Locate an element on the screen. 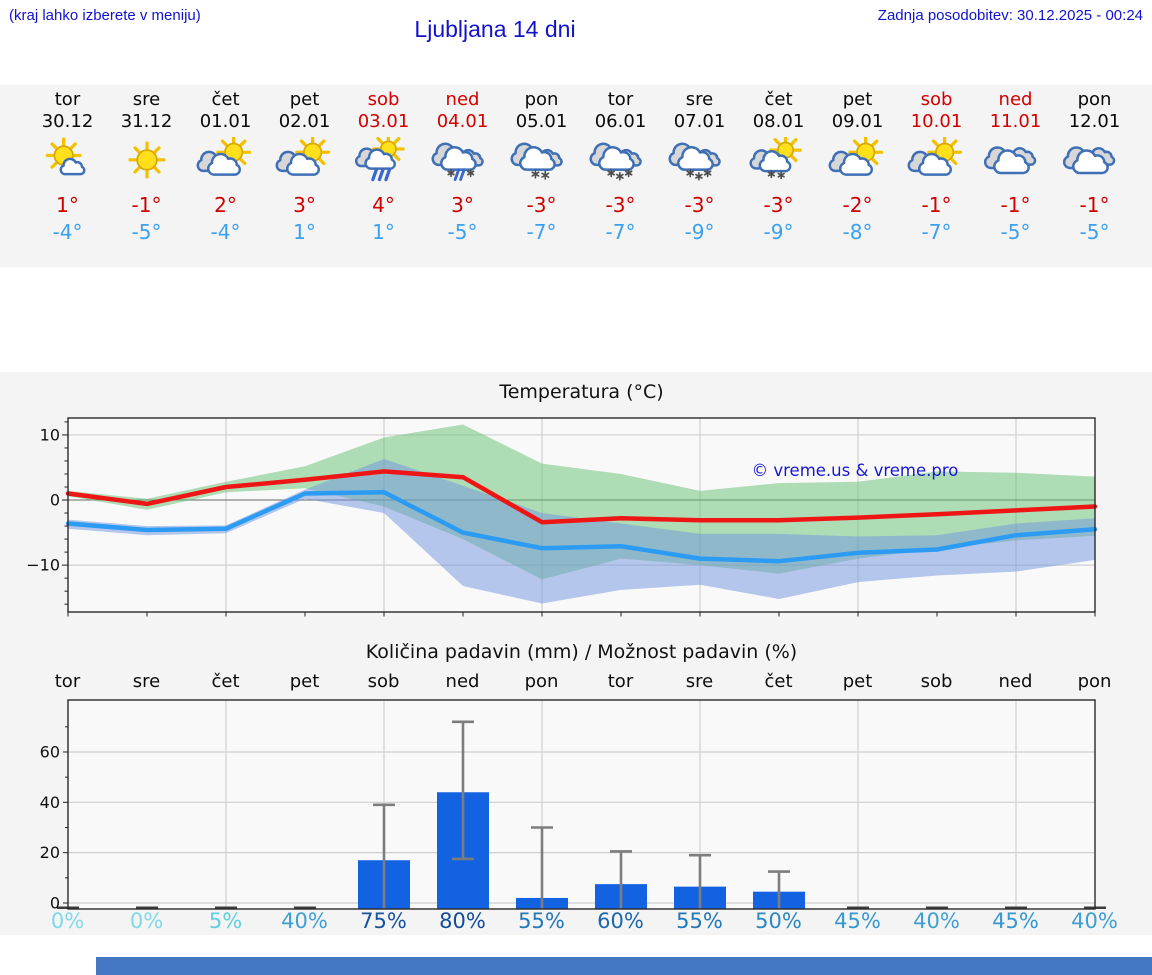  day-column: tor 30.12 1° -4° is located at coordinates (67, 167).